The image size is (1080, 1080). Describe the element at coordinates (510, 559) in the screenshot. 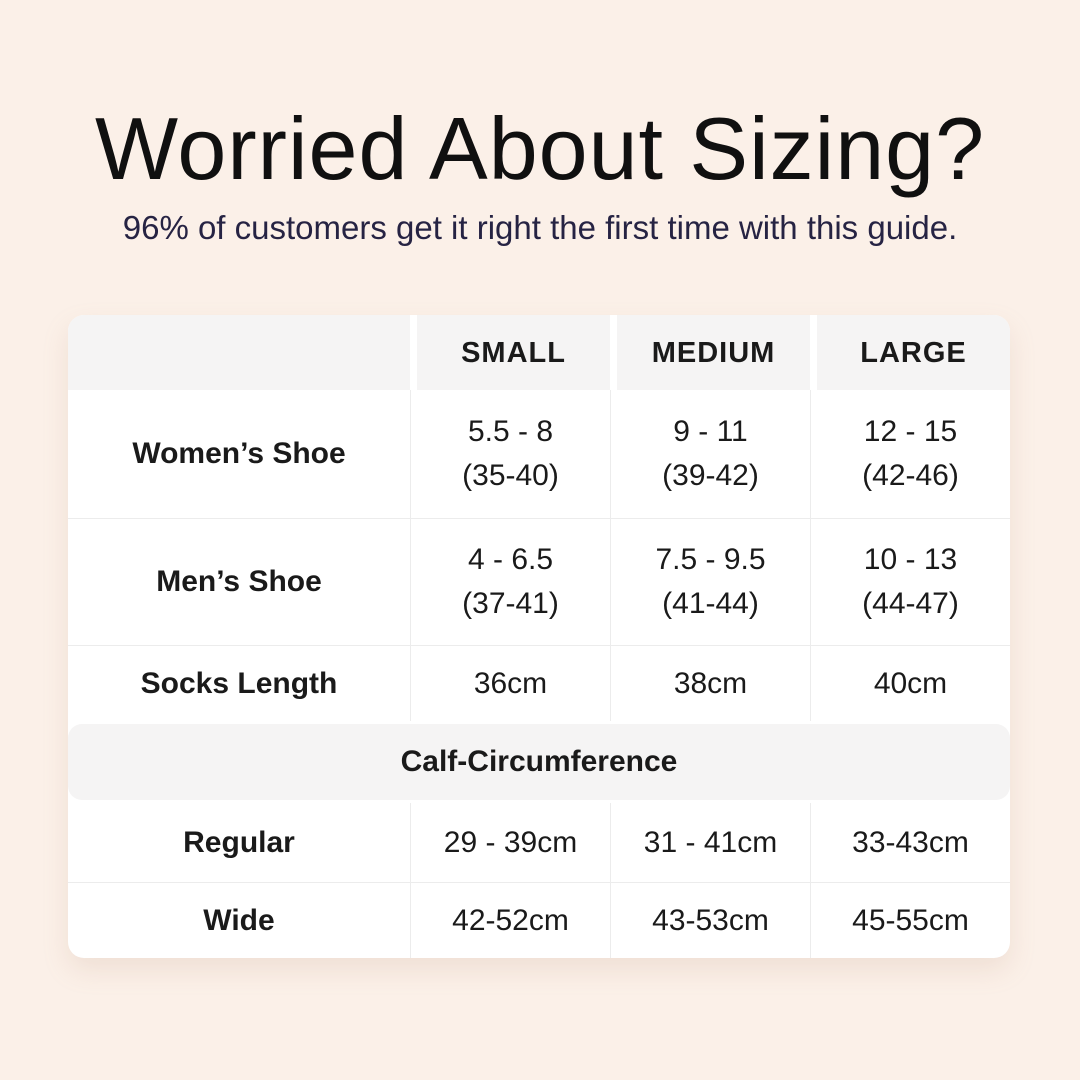

I see `value-line: 4 - 6.5` at that location.